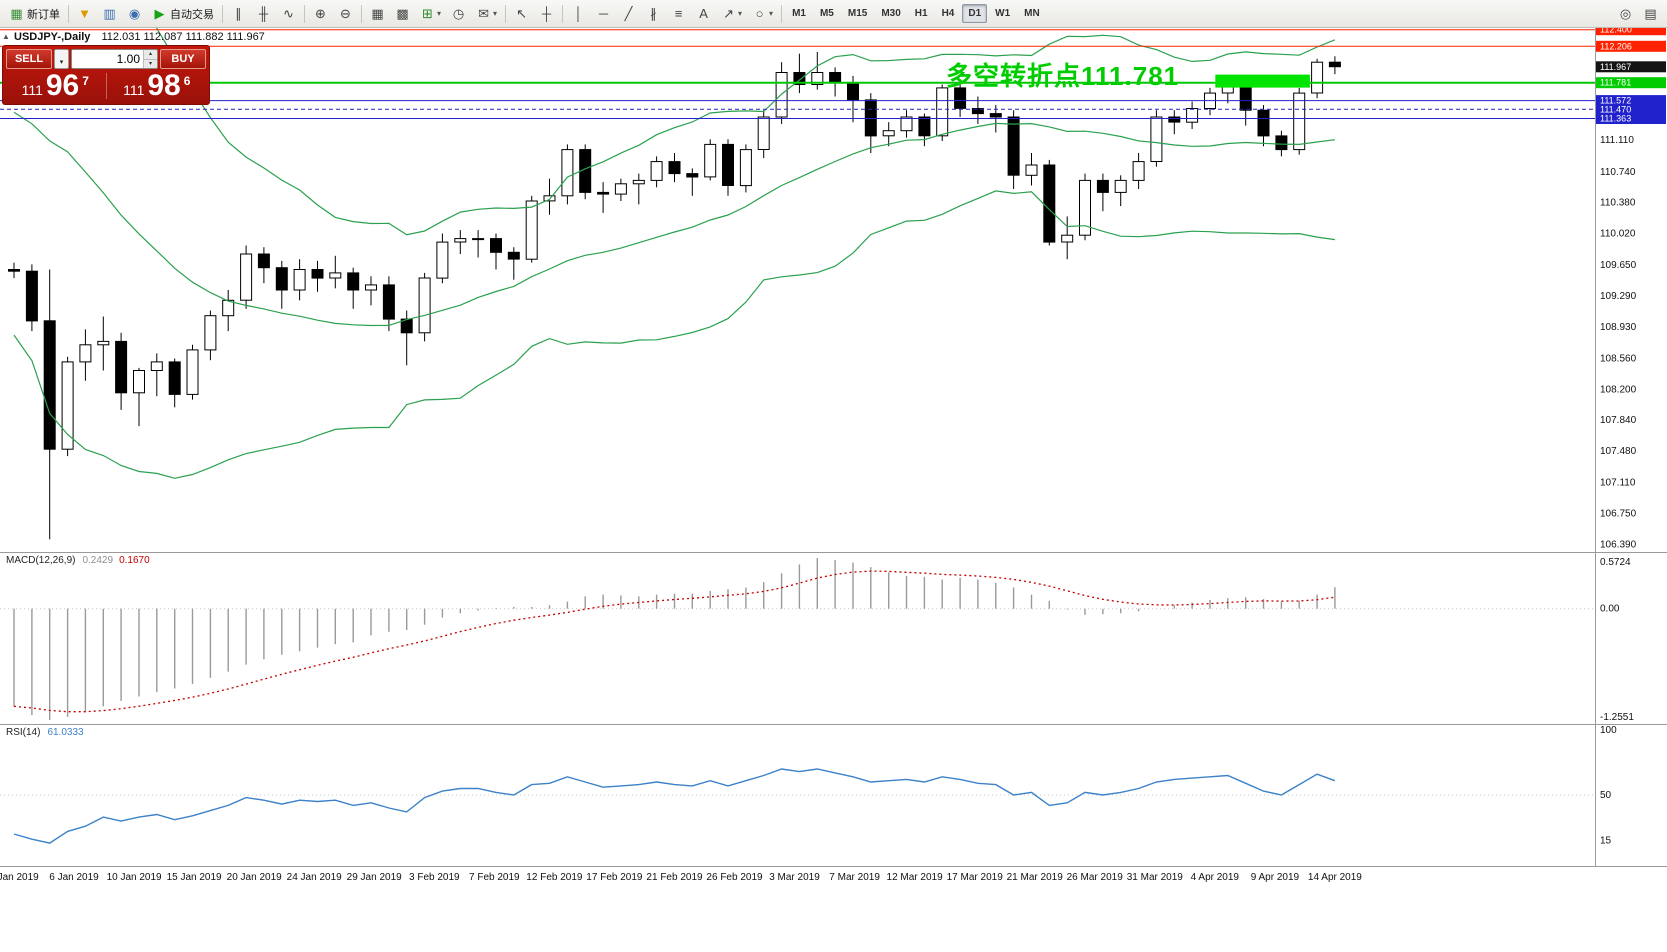 The image size is (1667, 952). I want to click on market-watch-button: ▥, so click(109, 14).